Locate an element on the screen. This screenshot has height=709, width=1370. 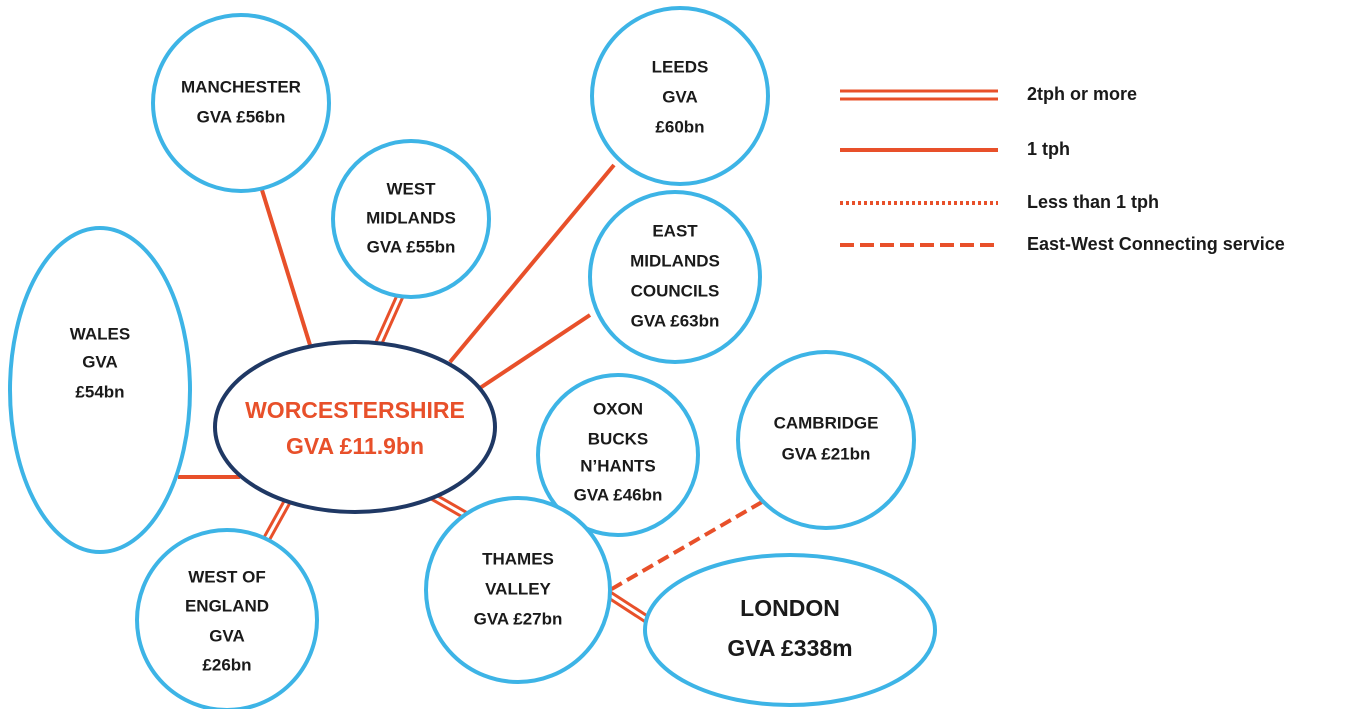
node-label: GVA £21bn is located at coordinates (826, 453).